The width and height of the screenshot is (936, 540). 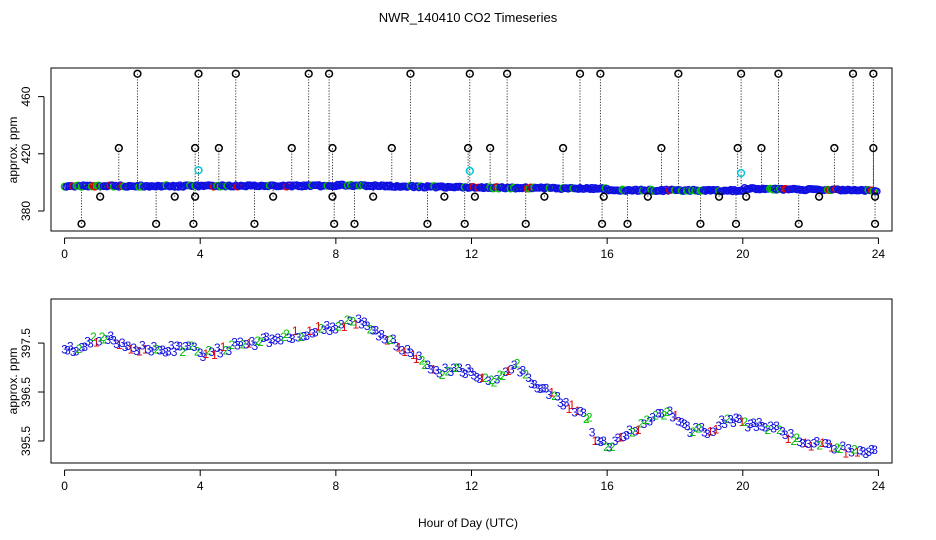 What do you see at coordinates (26, 96) in the screenshot?
I see `y-tick-label: 460` at bounding box center [26, 96].